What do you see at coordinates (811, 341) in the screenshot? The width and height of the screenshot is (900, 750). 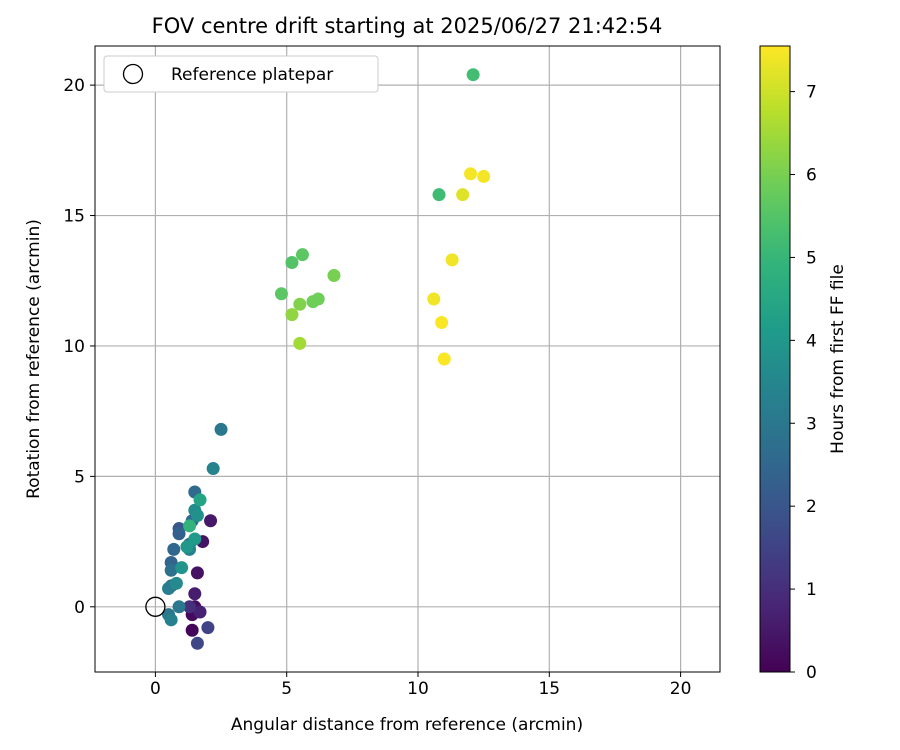 I see `colorbar-tick-label: 4` at bounding box center [811, 341].